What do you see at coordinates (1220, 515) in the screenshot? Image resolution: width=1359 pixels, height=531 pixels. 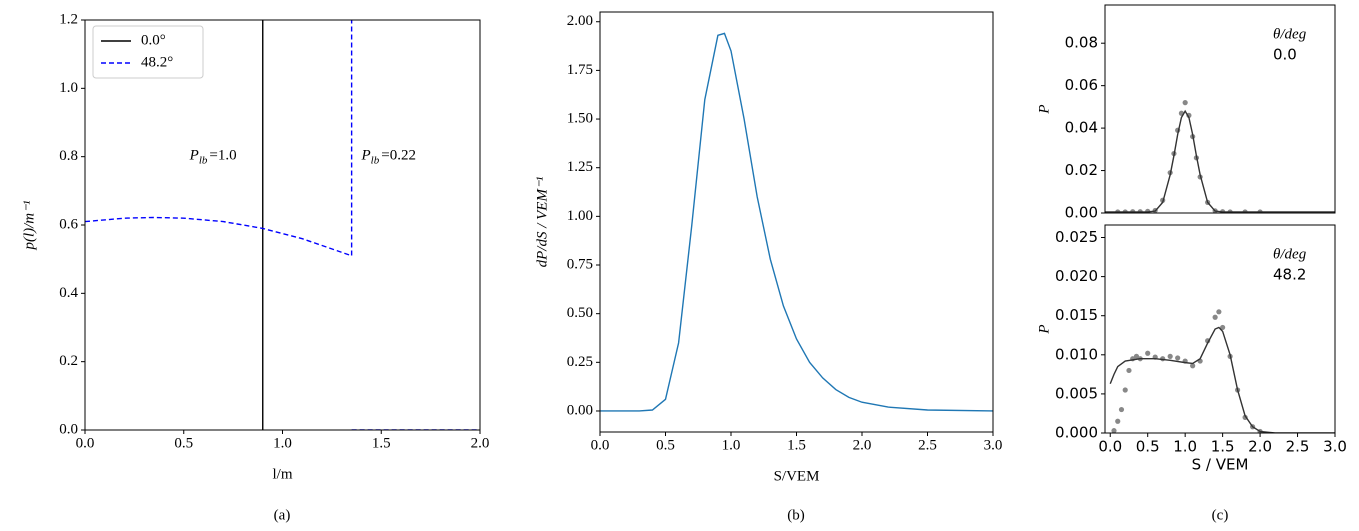 I see `panel-caption: (c)` at bounding box center [1220, 515].